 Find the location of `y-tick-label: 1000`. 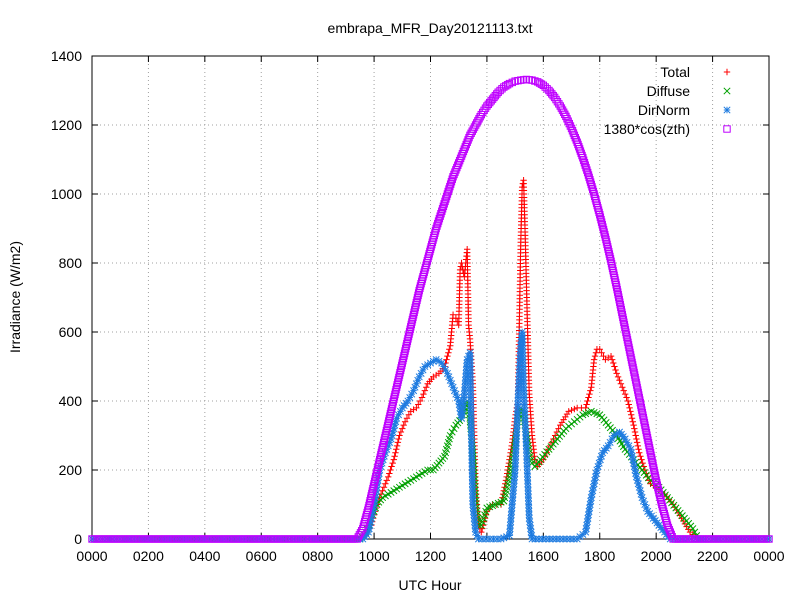

y-tick-label: 1000 is located at coordinates (66, 194).